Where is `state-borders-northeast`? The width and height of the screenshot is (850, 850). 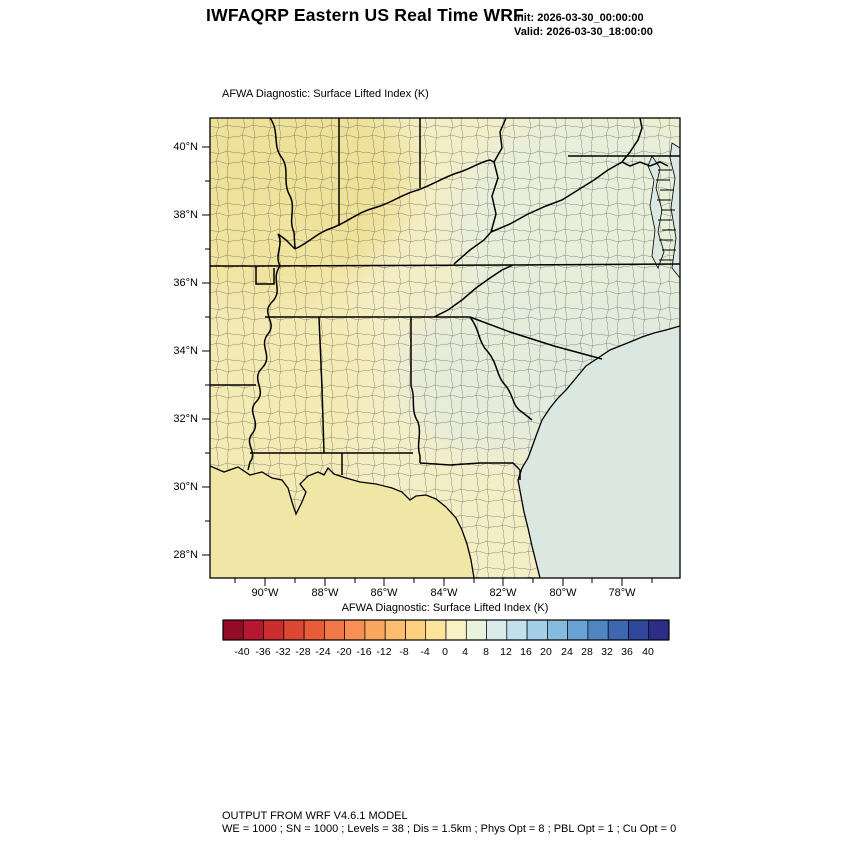 state-borders-northeast is located at coordinates (566, 191).